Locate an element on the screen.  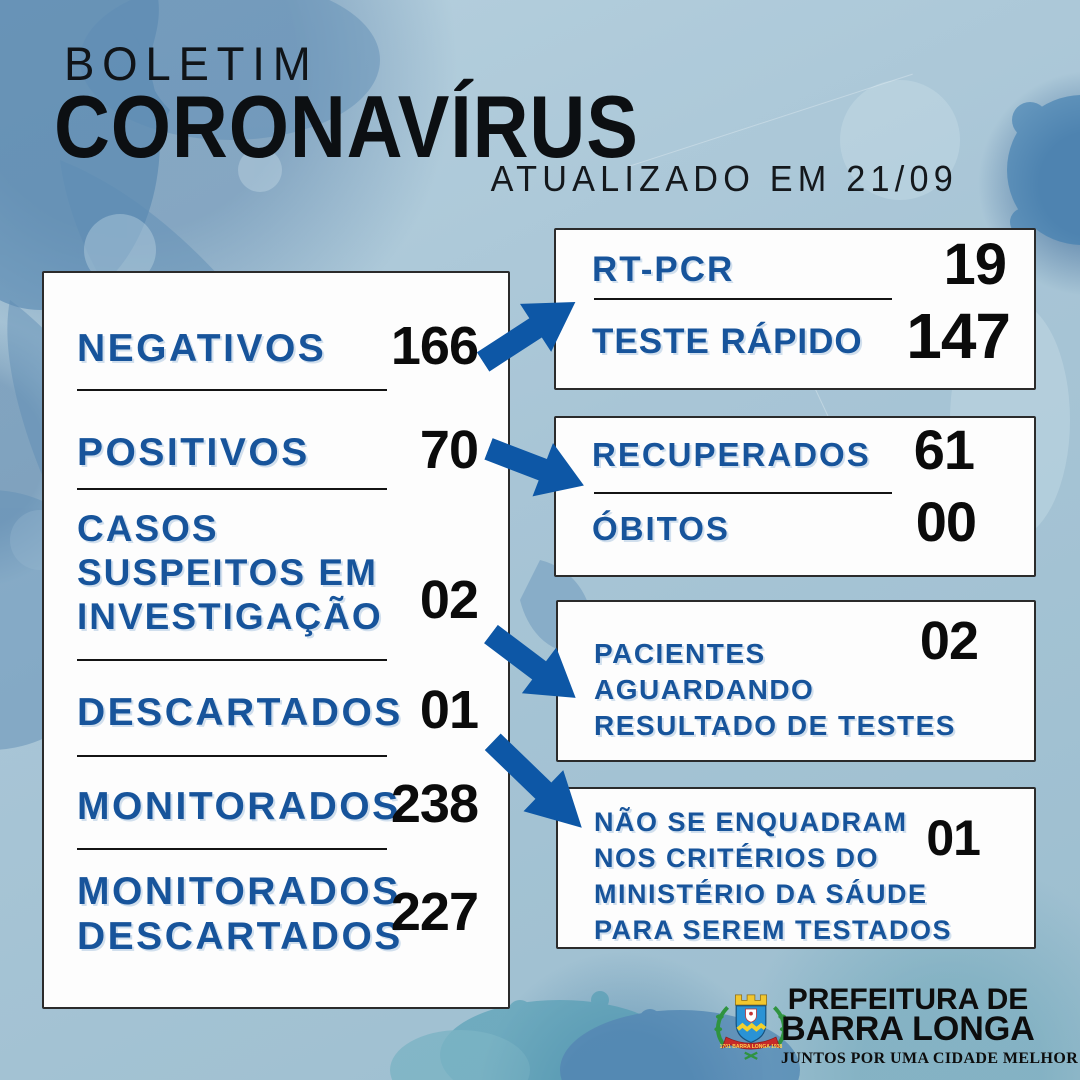
stat-label-teste-rapido: TESTE RÁPIDO is located at coordinates (727, 341).